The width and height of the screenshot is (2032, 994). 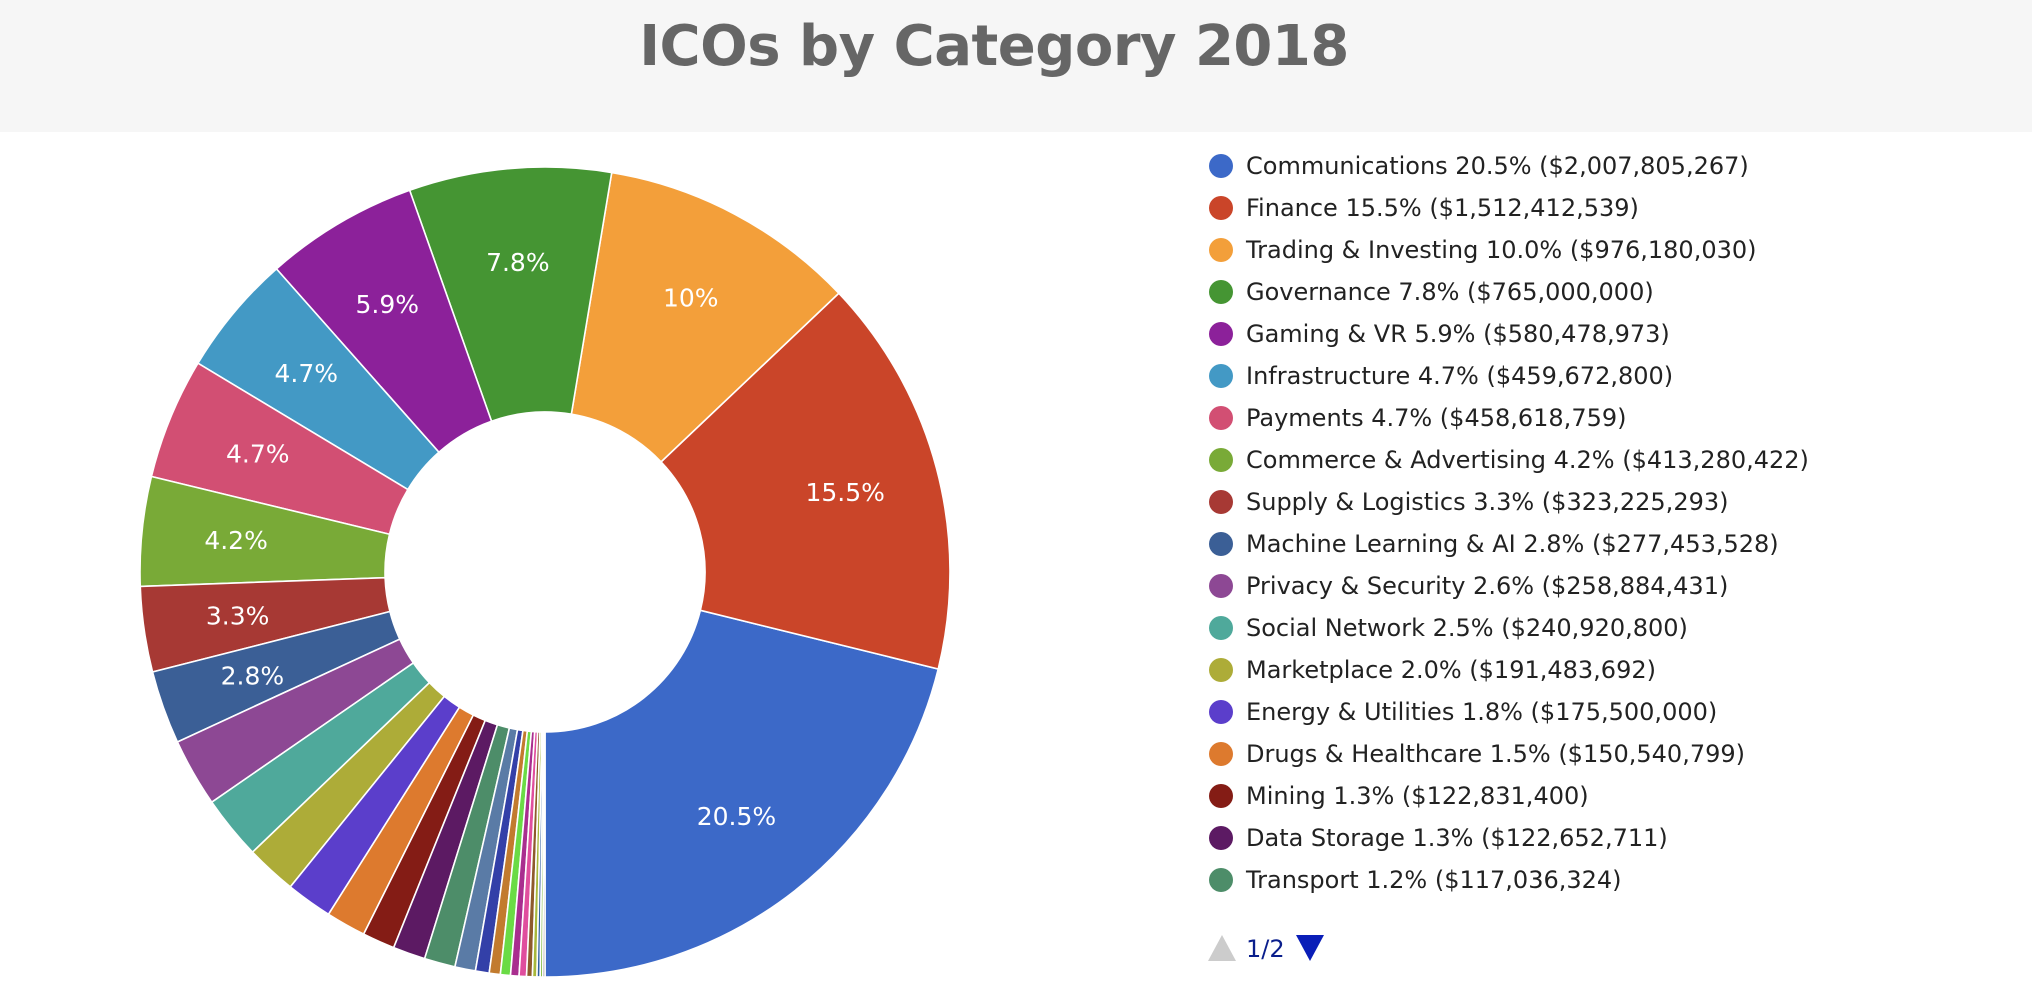 I want to click on legend-label: Privacy & Security 2.6% ($258,884,431), so click(x=1487, y=586).